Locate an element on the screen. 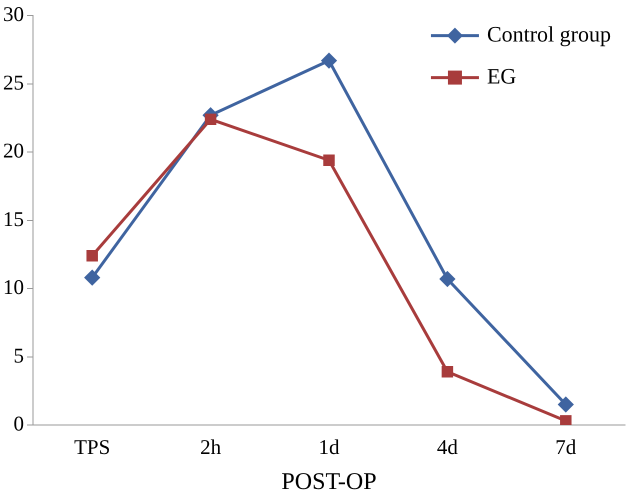 This screenshot has height=501, width=634. x-tick-label: 2h is located at coordinates (211, 447).